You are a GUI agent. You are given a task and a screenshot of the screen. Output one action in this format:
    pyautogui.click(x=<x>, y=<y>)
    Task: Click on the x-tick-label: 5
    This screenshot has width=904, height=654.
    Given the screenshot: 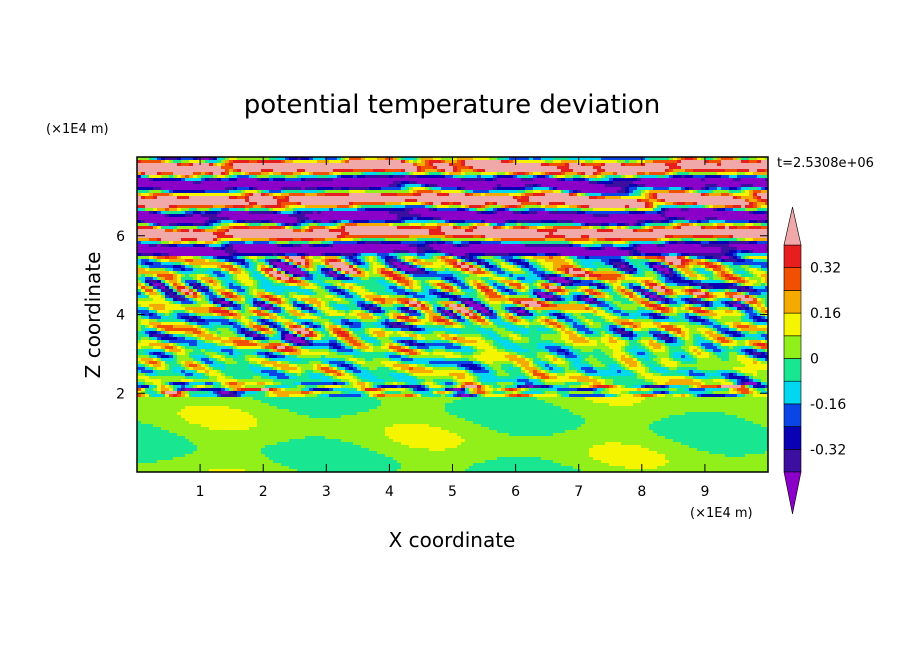 What is the action you would take?
    pyautogui.click(x=452, y=492)
    